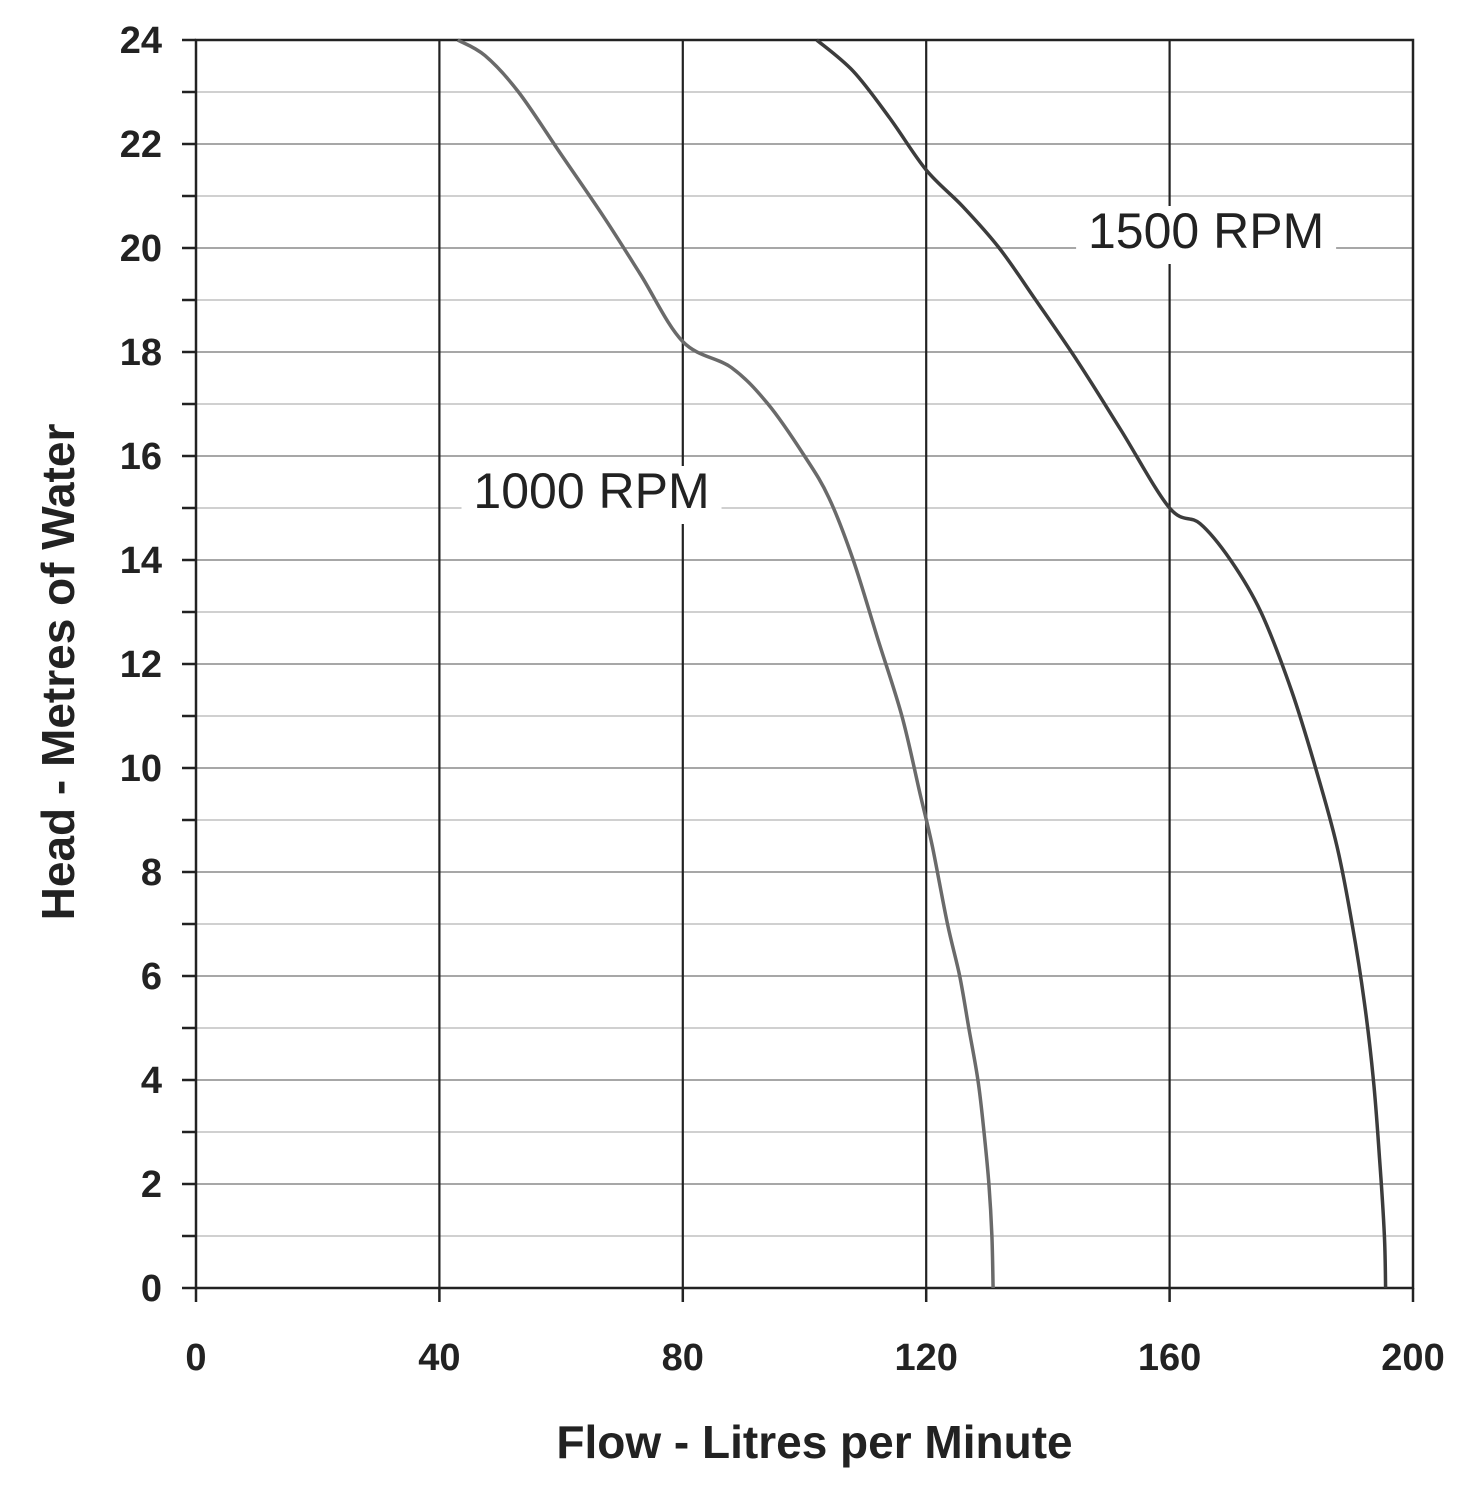 Image resolution: width=1476 pixels, height=1500 pixels. Describe the element at coordinates (141, 353) in the screenshot. I see `y-tick-label: 18` at that location.